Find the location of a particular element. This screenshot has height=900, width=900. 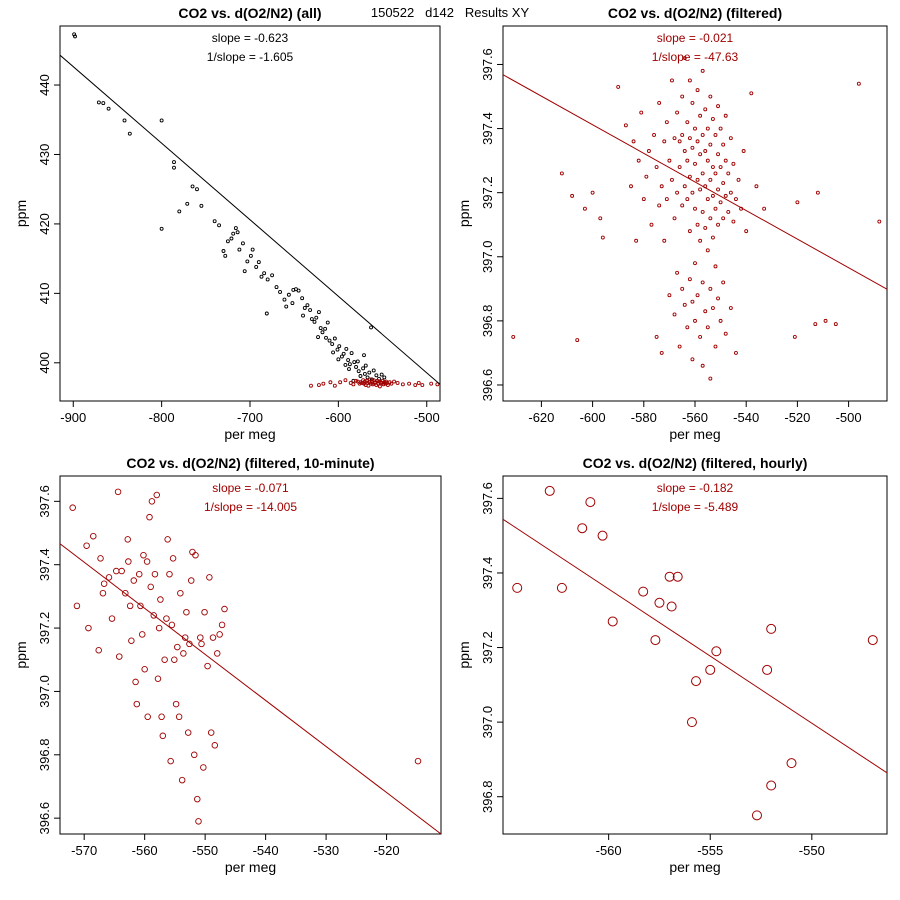

y-tick-label: 397.0 is located at coordinates (44, 691).